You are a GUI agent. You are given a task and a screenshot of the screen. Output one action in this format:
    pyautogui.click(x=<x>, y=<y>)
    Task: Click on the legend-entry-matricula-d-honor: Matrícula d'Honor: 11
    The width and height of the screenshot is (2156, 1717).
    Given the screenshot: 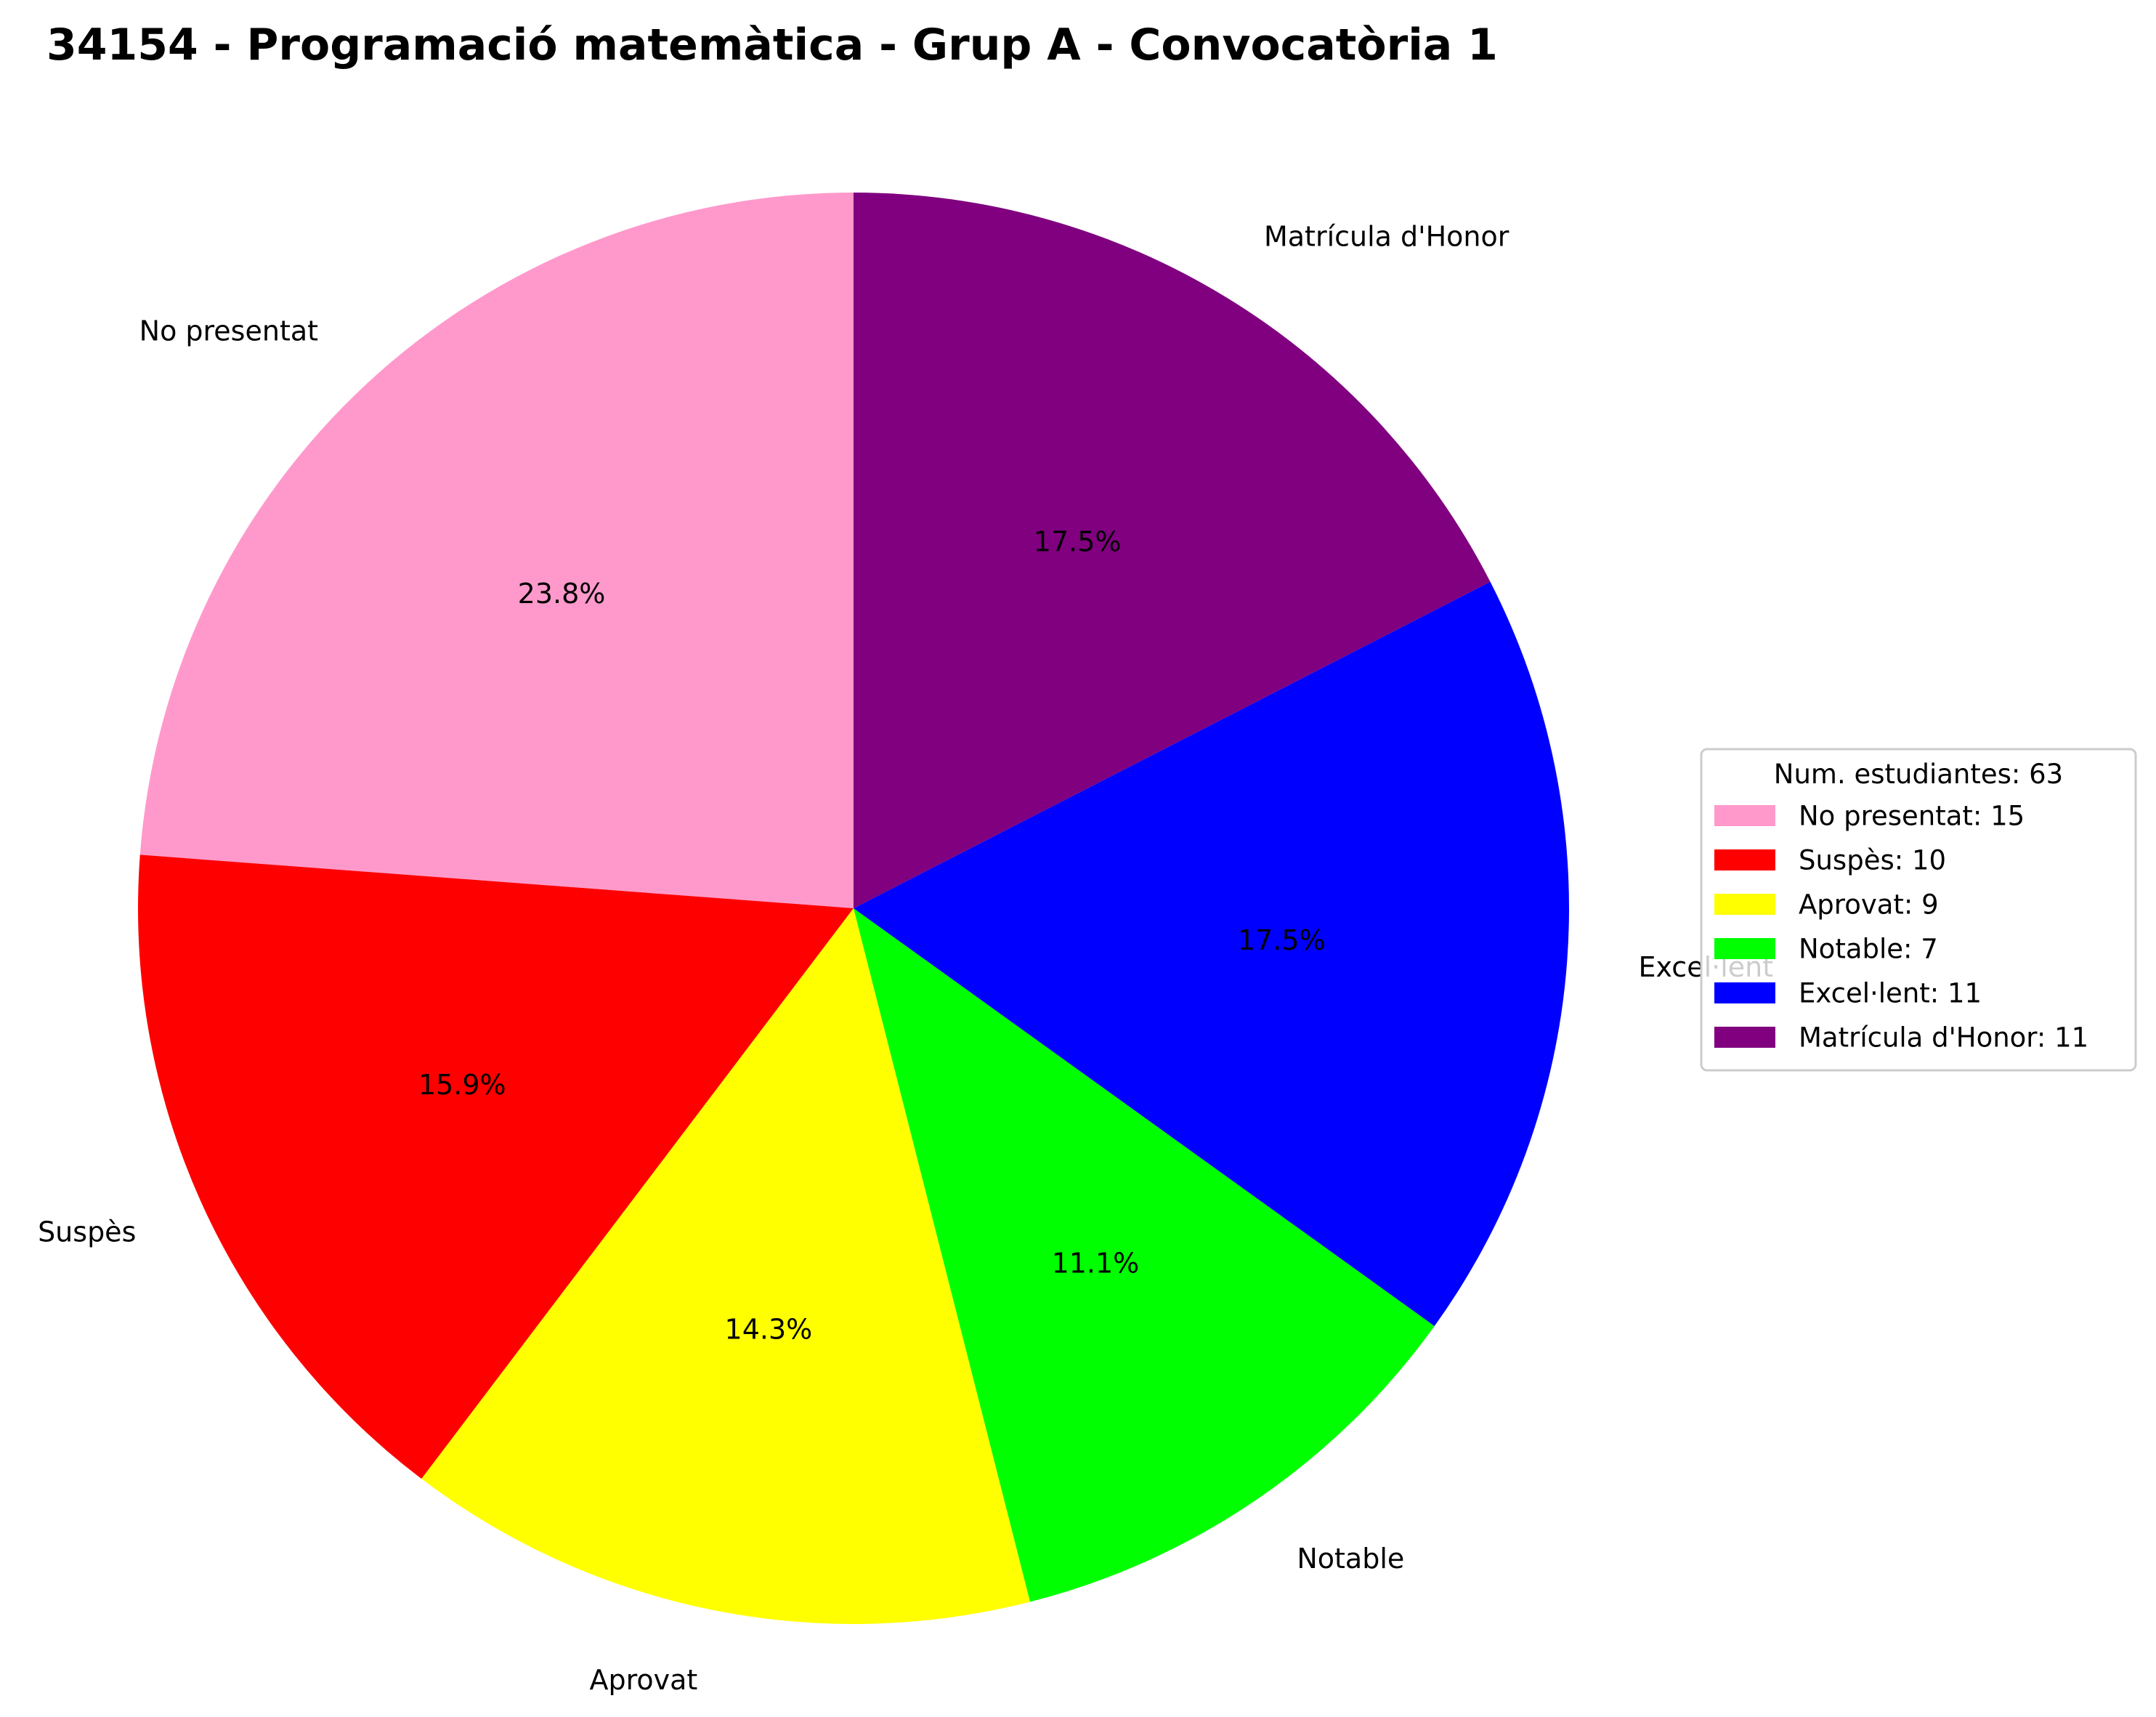 What is the action you would take?
    pyautogui.click(x=1943, y=1038)
    